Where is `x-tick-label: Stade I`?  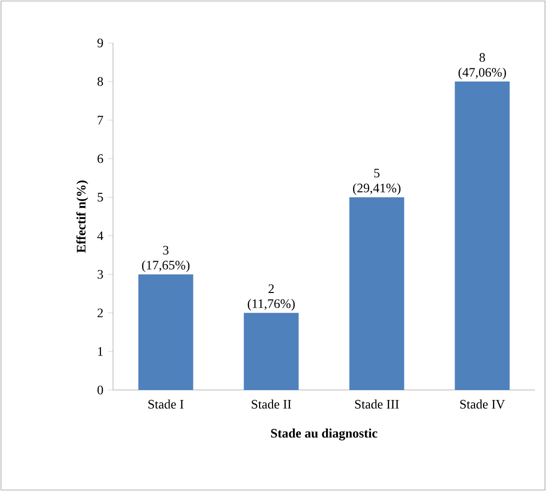 x-tick-label: Stade I is located at coordinates (166, 404).